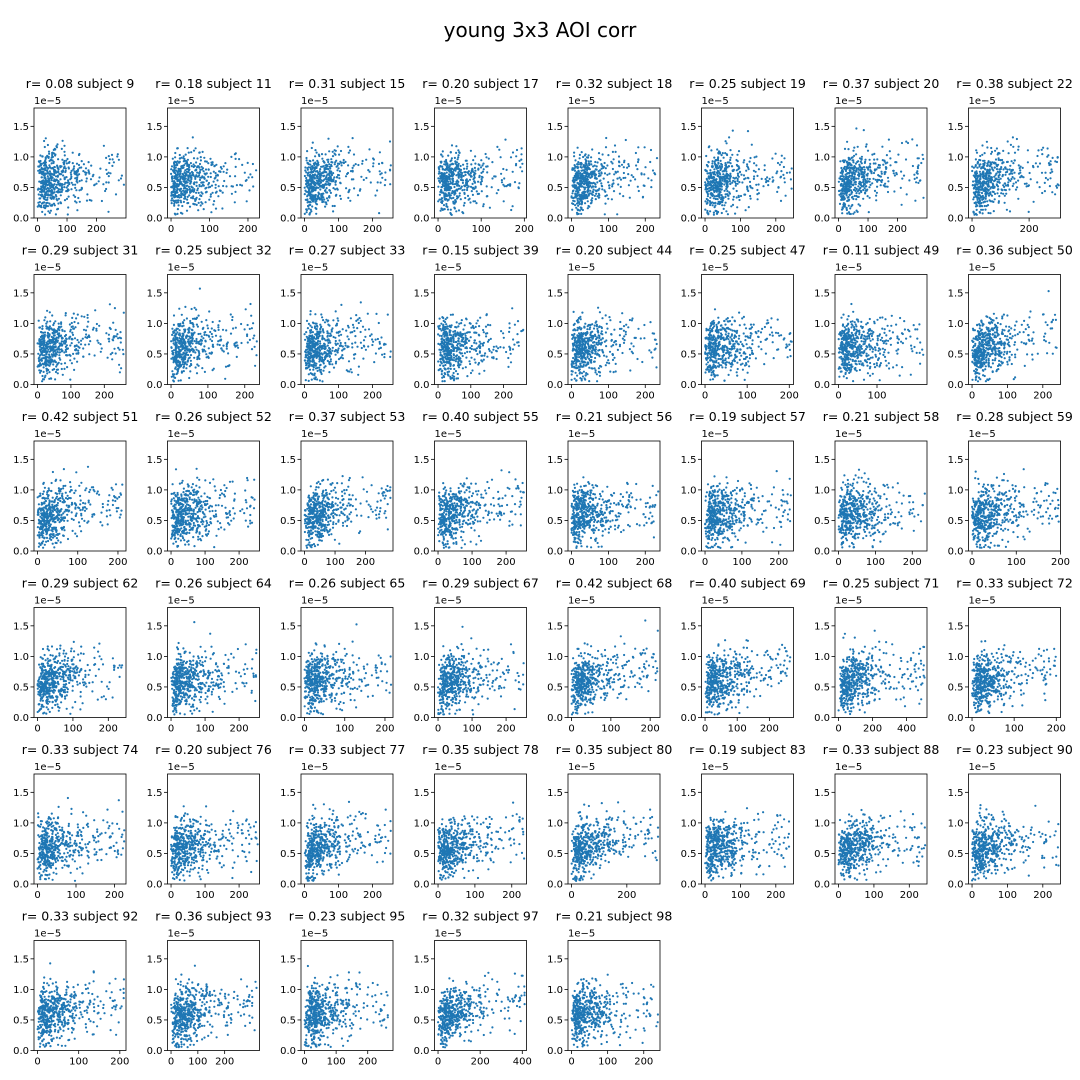  Describe the element at coordinates (881, 83) in the screenshot. I see `subplot-title: r= 0.37 subject 20` at that location.